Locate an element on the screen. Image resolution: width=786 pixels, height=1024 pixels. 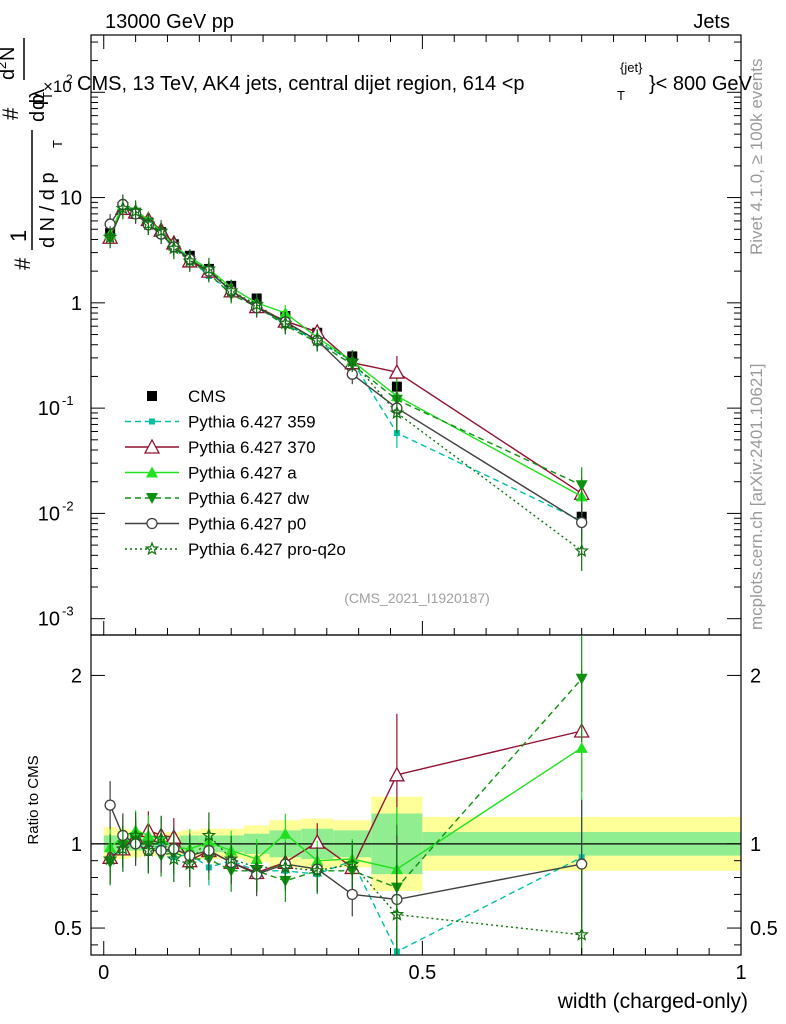
y-axis-label-ratio: Ratio to CMS is located at coordinates (33, 799).